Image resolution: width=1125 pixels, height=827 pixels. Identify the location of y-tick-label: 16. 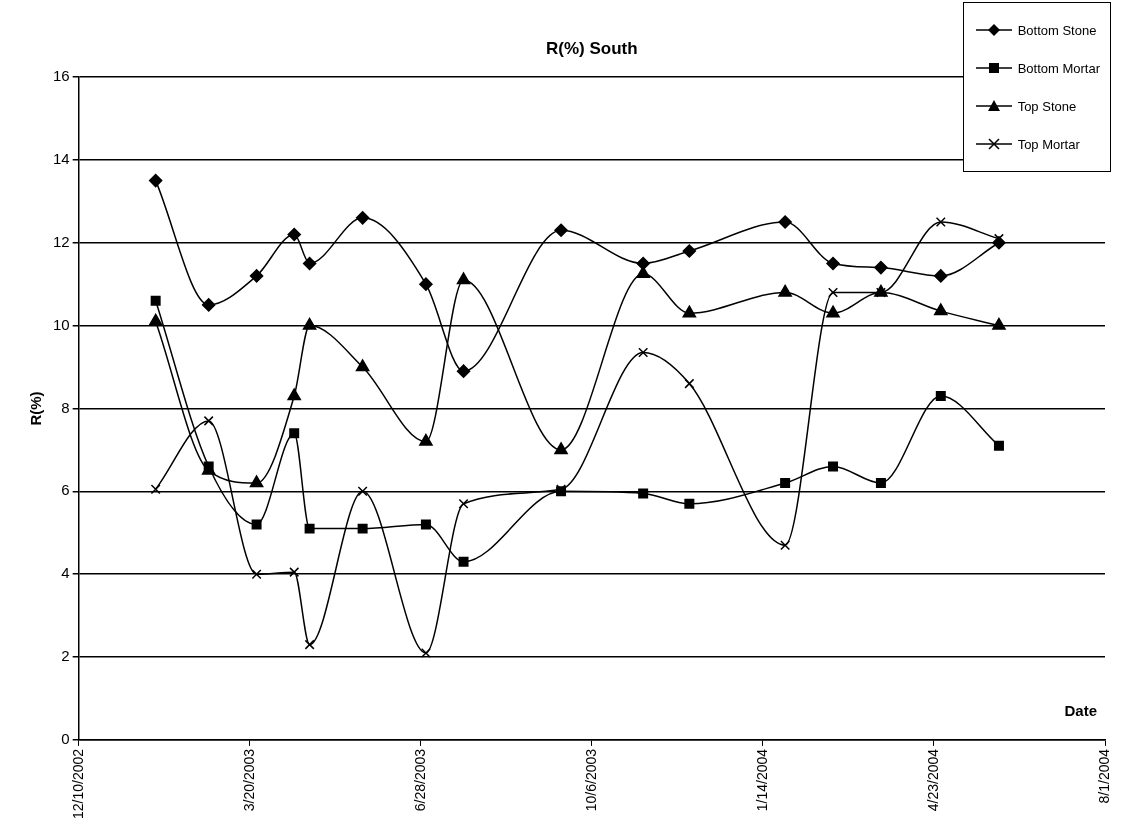
(61, 76).